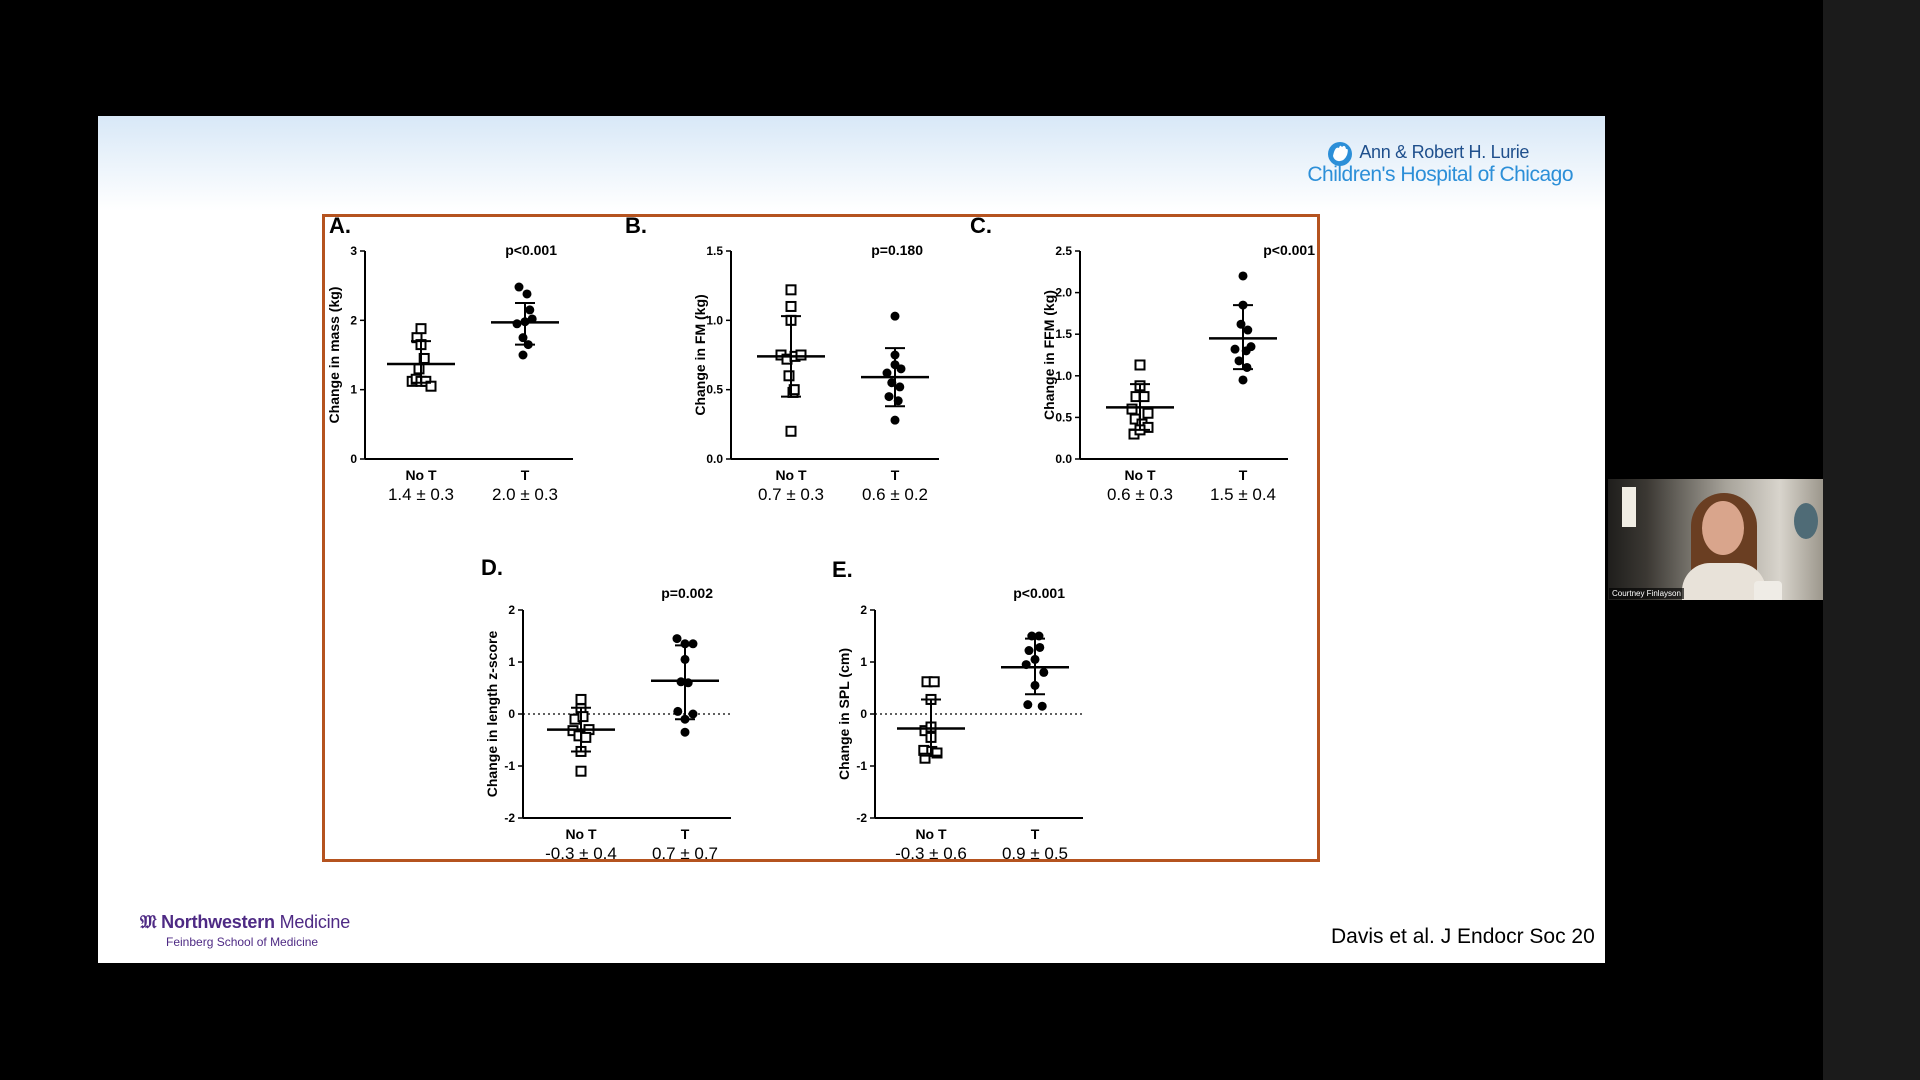 The height and width of the screenshot is (1080, 1920). I want to click on video-participant-cup, so click(1768, 590).